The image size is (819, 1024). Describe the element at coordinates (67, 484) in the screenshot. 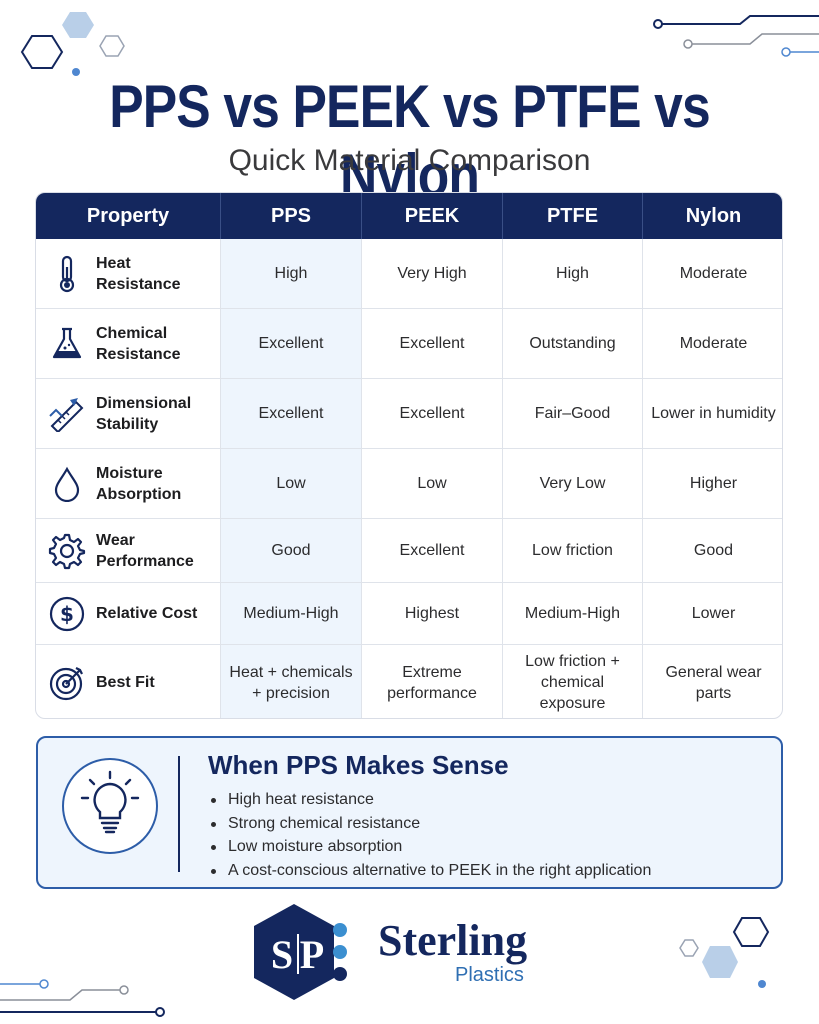

I see `water-drop-icon` at that location.